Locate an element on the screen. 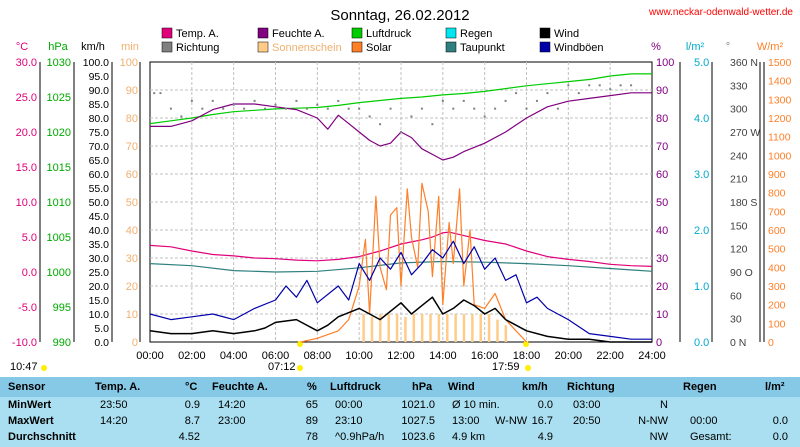 The height and width of the screenshot is (447, 800). humidity-tick-label: 0 is located at coordinates (659, 343).